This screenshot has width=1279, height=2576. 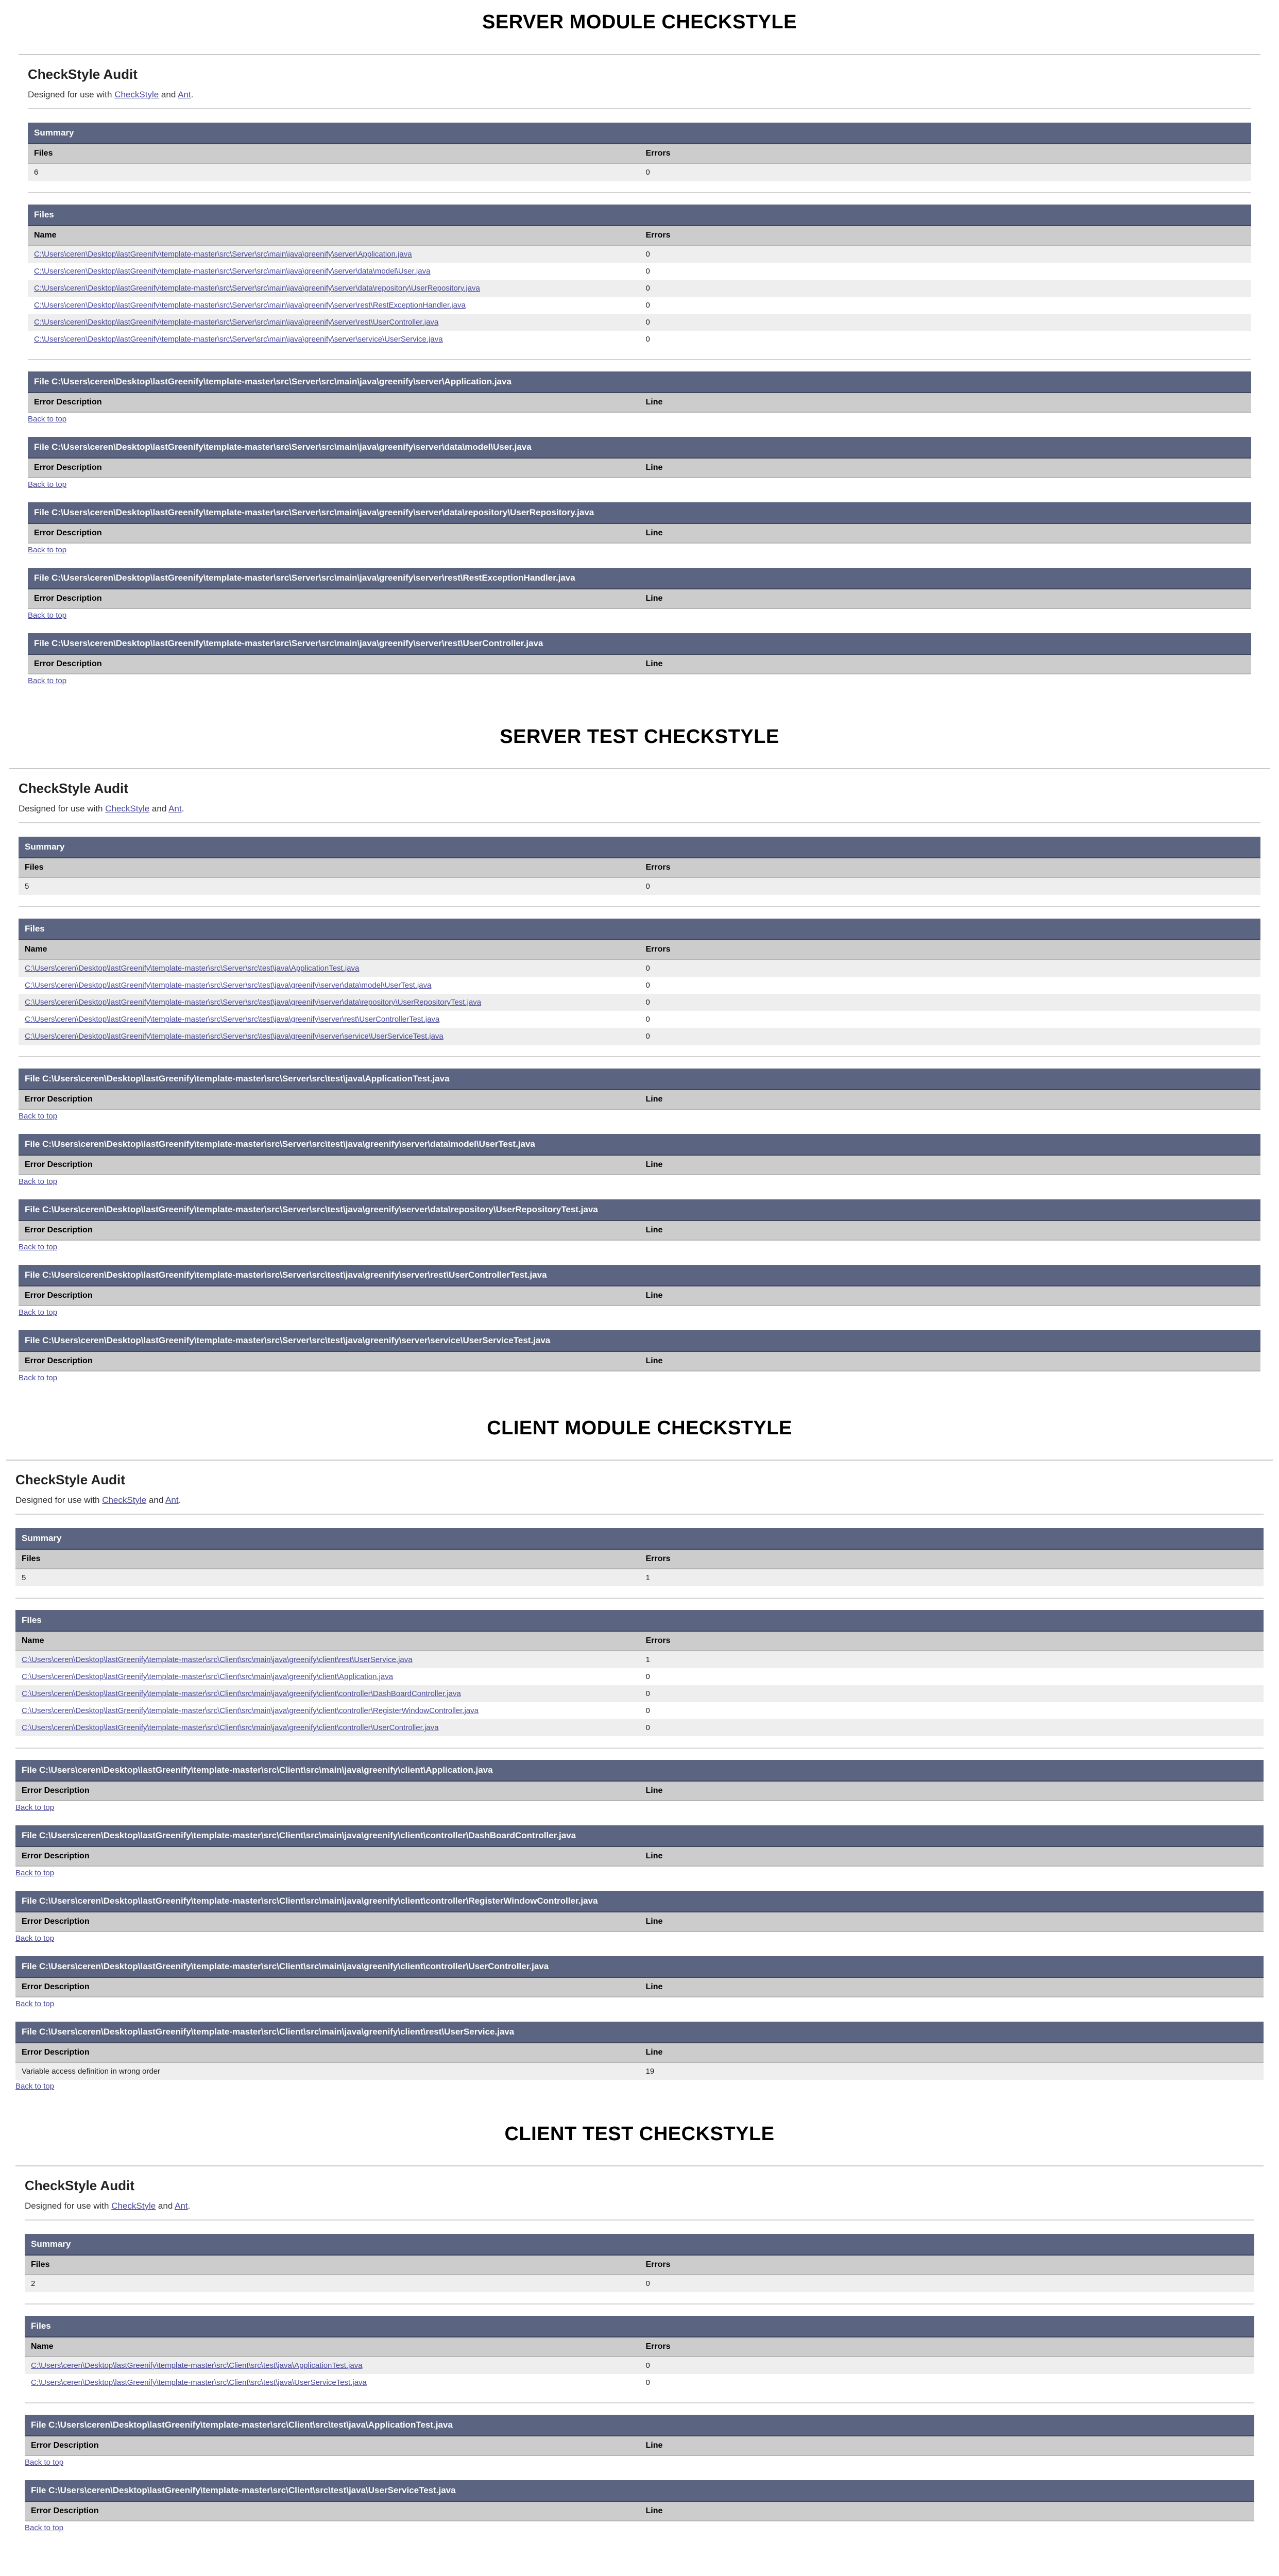 I want to click on col-line: Line, so click(x=946, y=2511).